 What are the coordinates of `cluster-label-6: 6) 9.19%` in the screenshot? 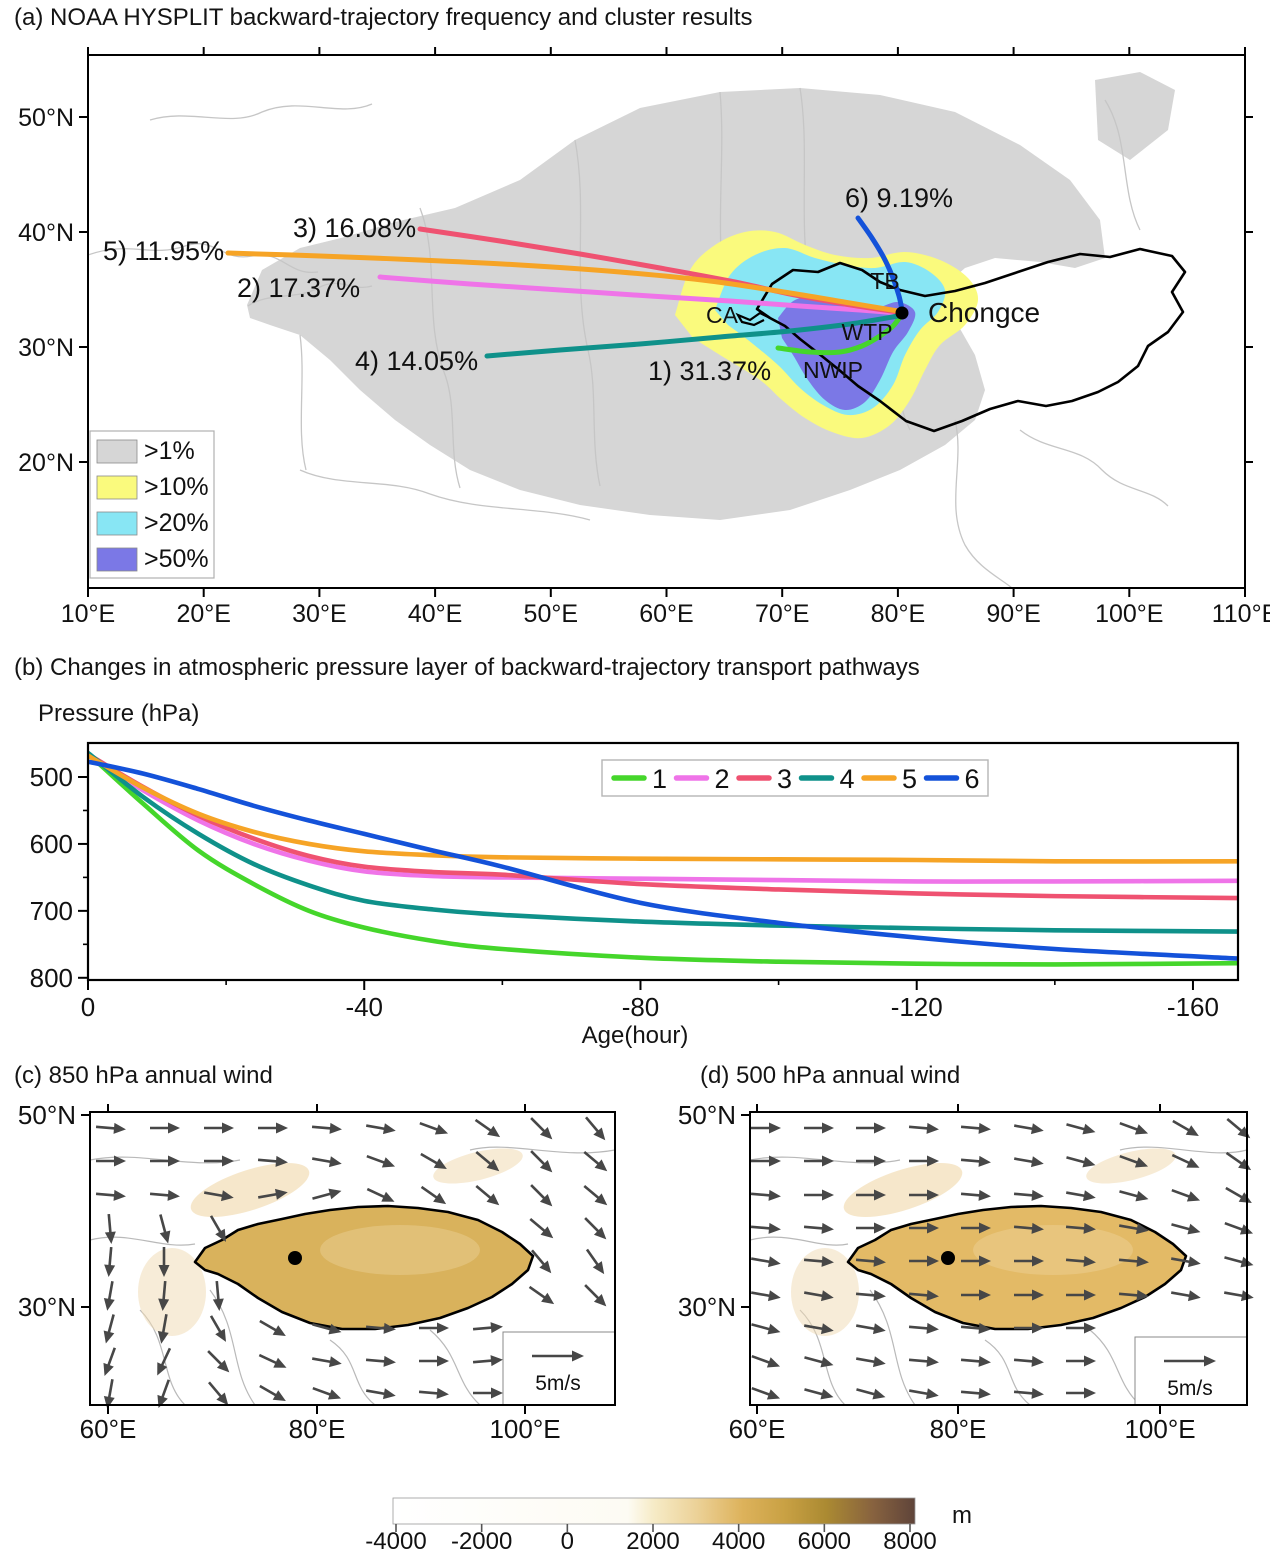 It's located at (899, 198).